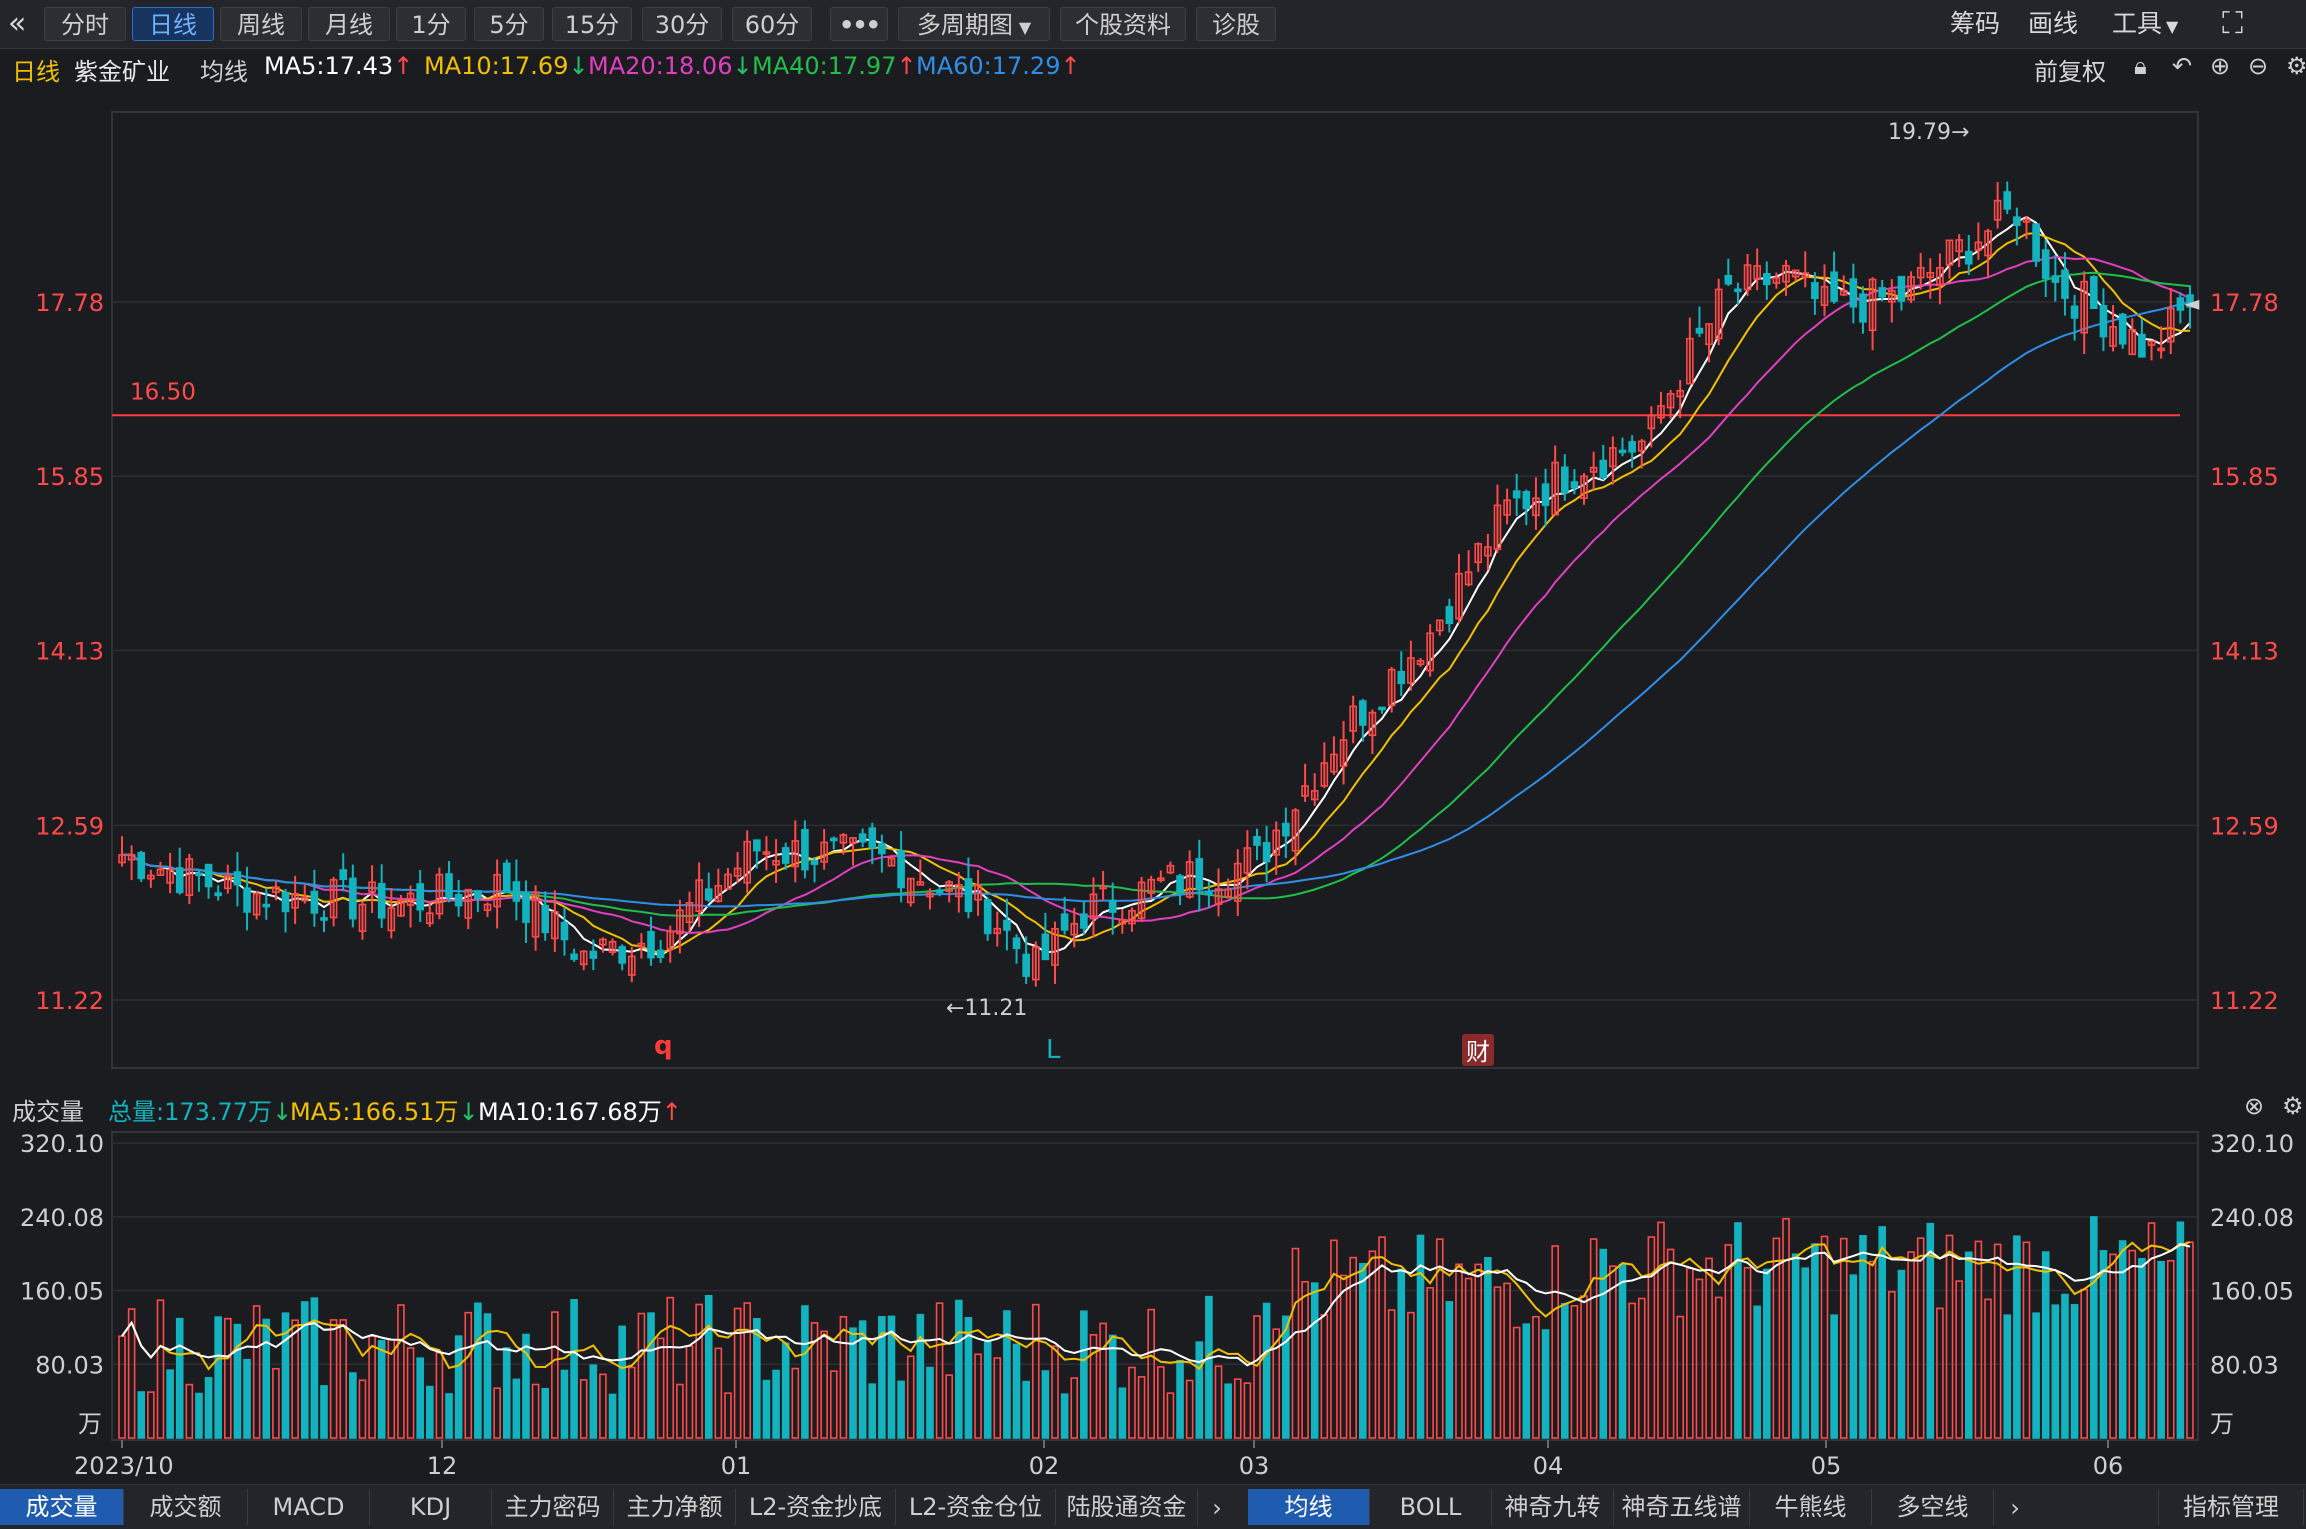  I want to click on period-tab-15min: 15分, so click(592, 24).